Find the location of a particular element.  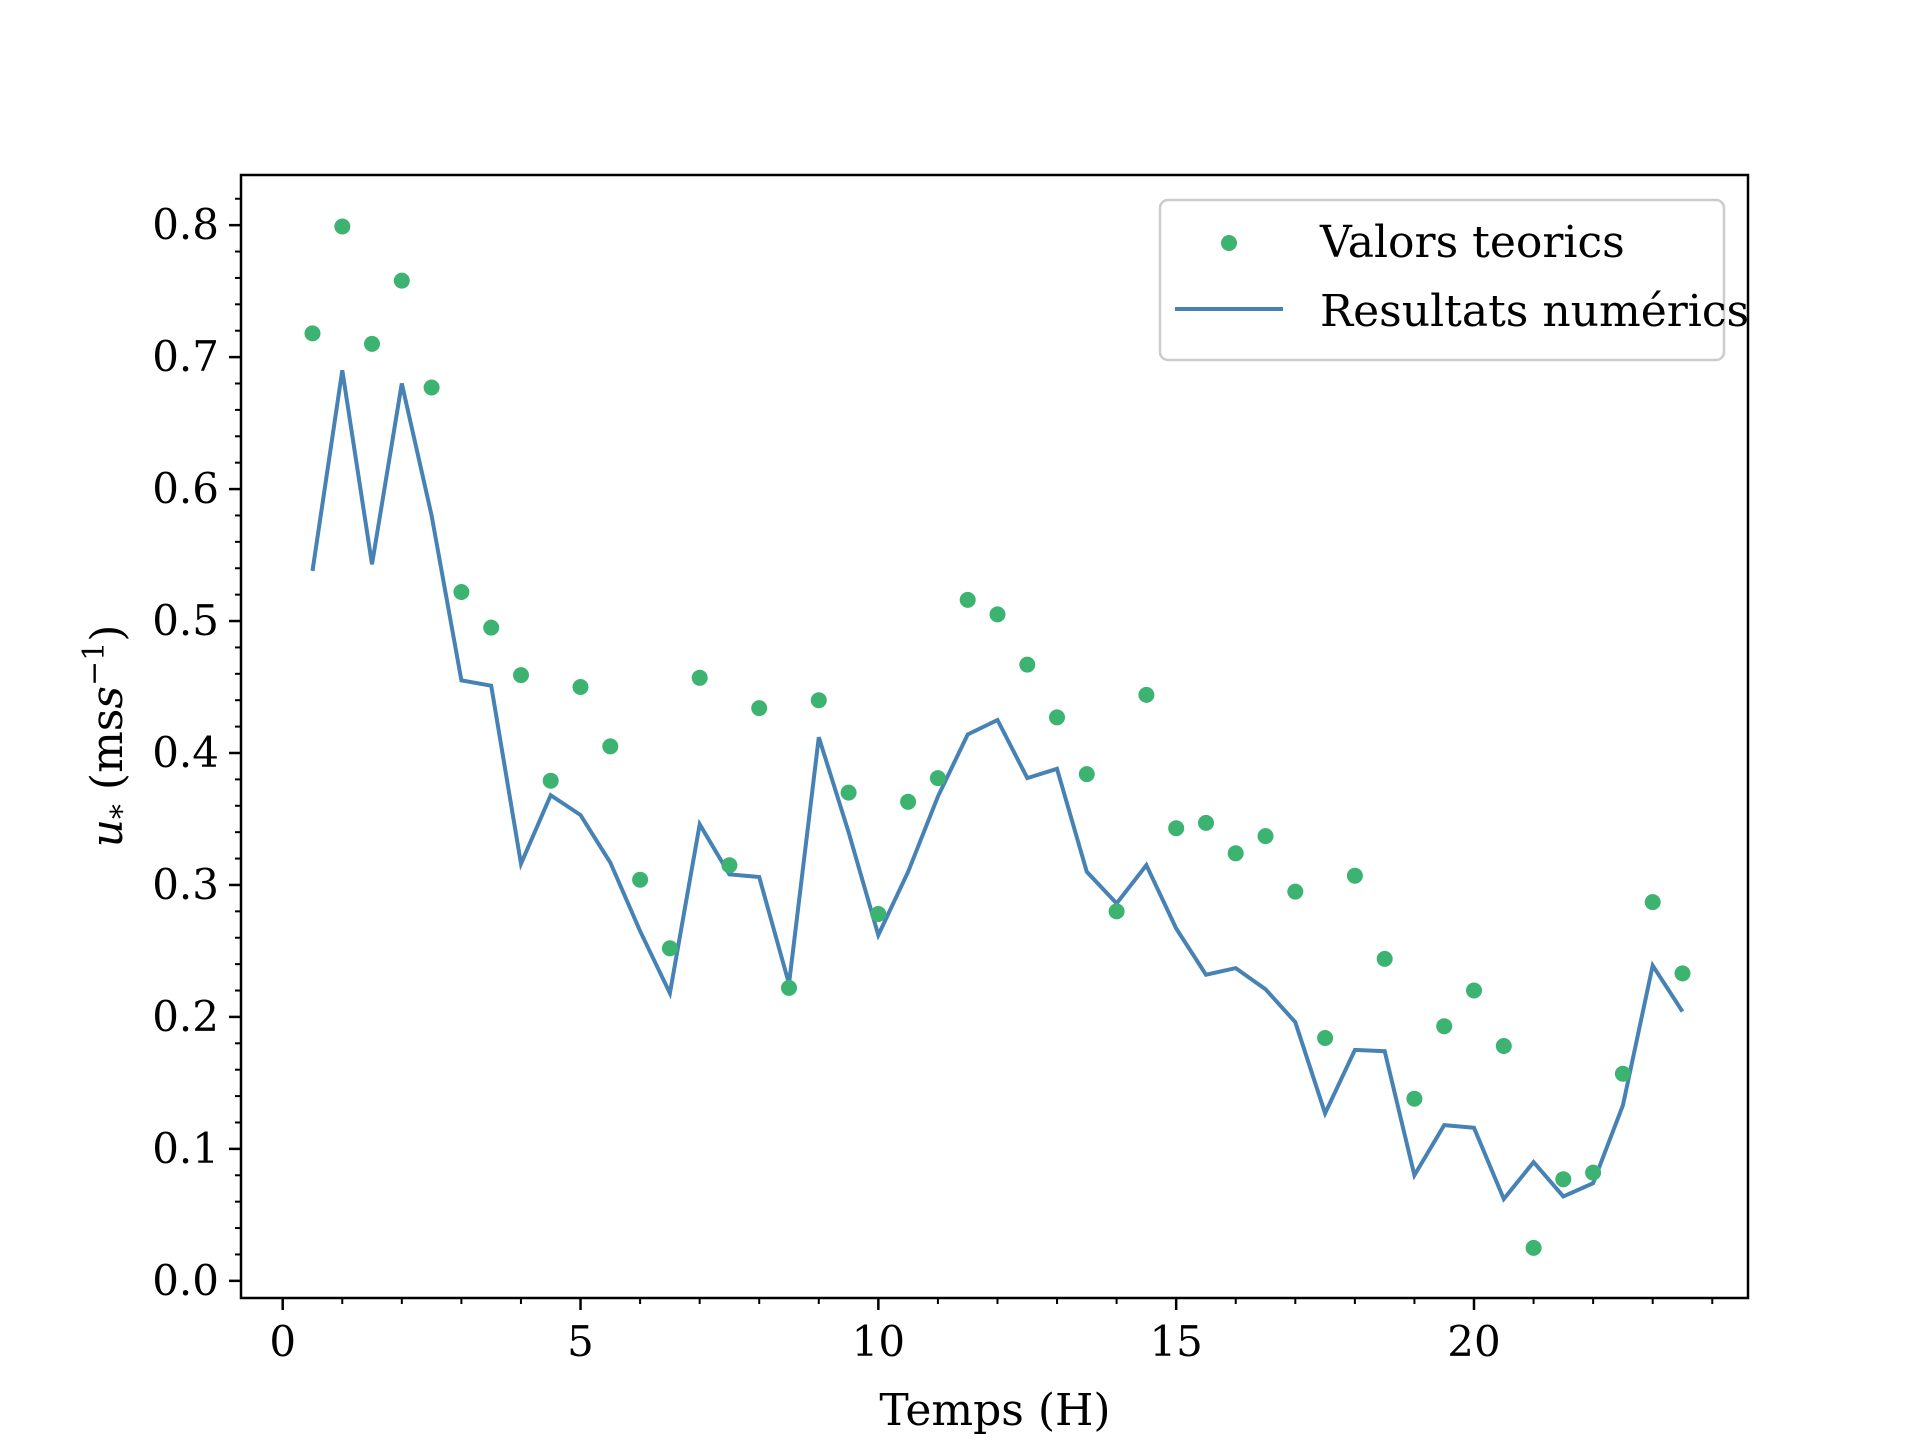

y-tick-label: 0.8 is located at coordinates (185, 224).